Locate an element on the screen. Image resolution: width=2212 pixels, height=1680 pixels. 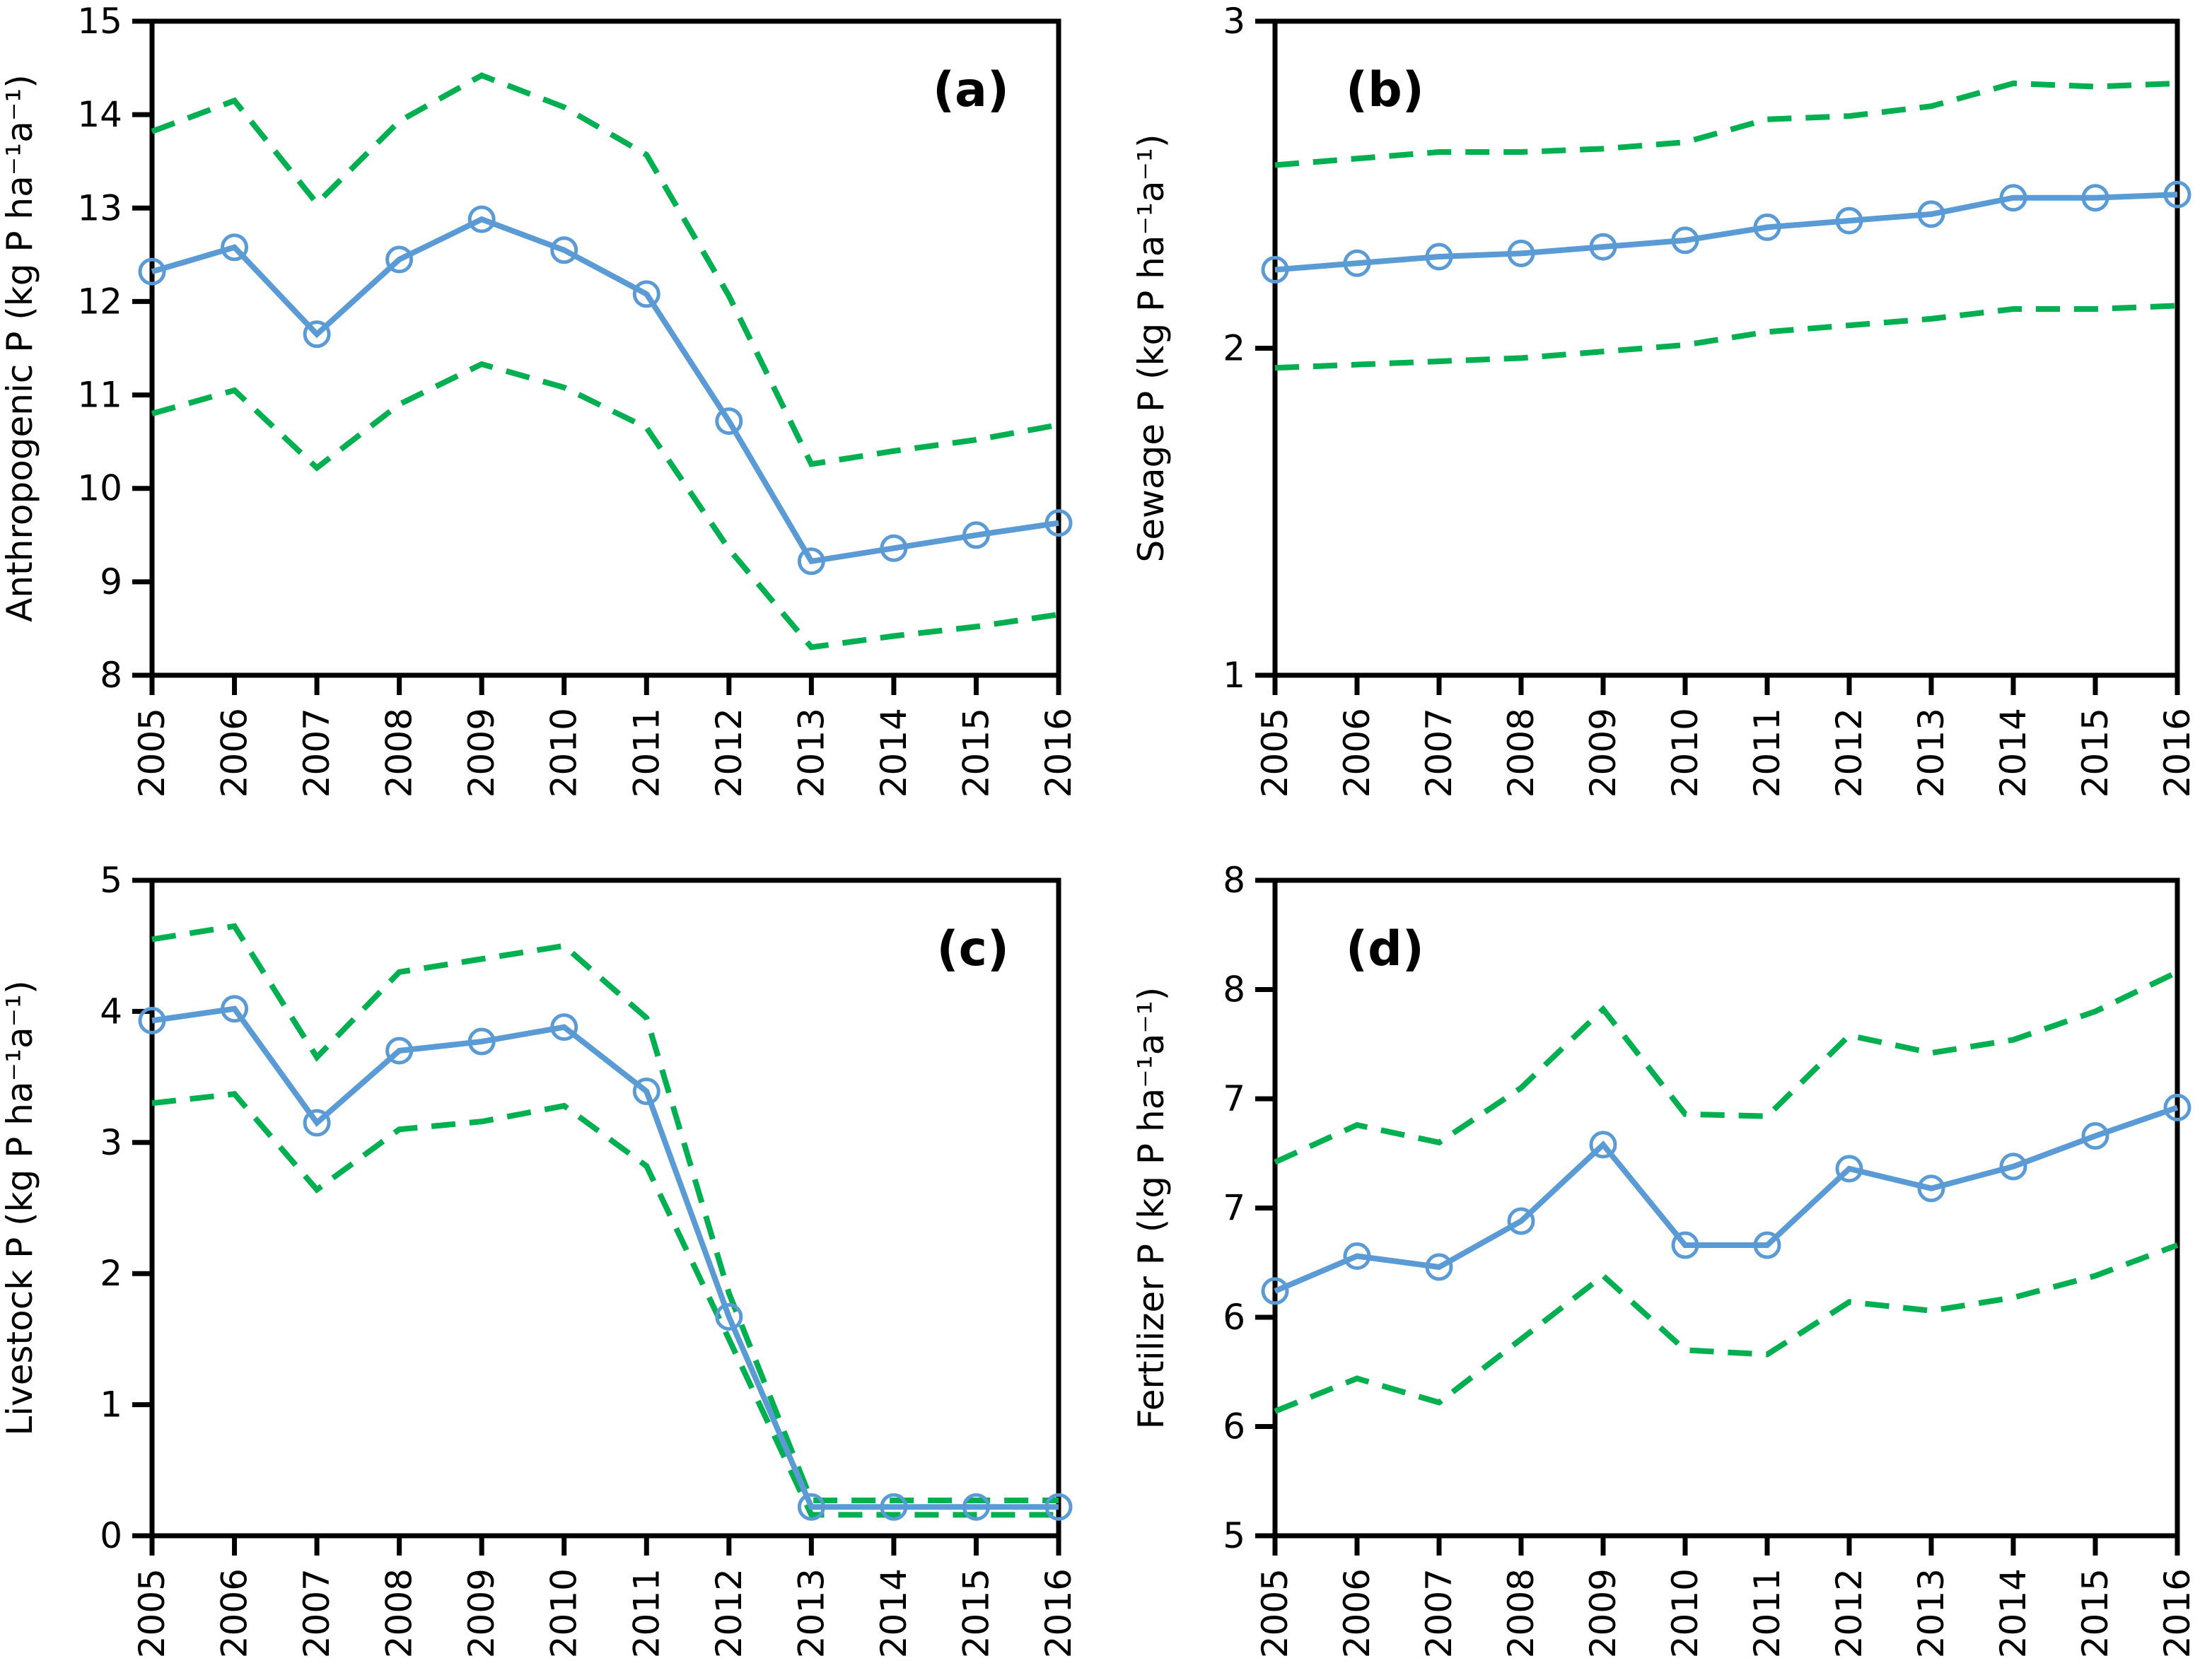
panel-a-upper-bound-line is located at coordinates (605, 269).